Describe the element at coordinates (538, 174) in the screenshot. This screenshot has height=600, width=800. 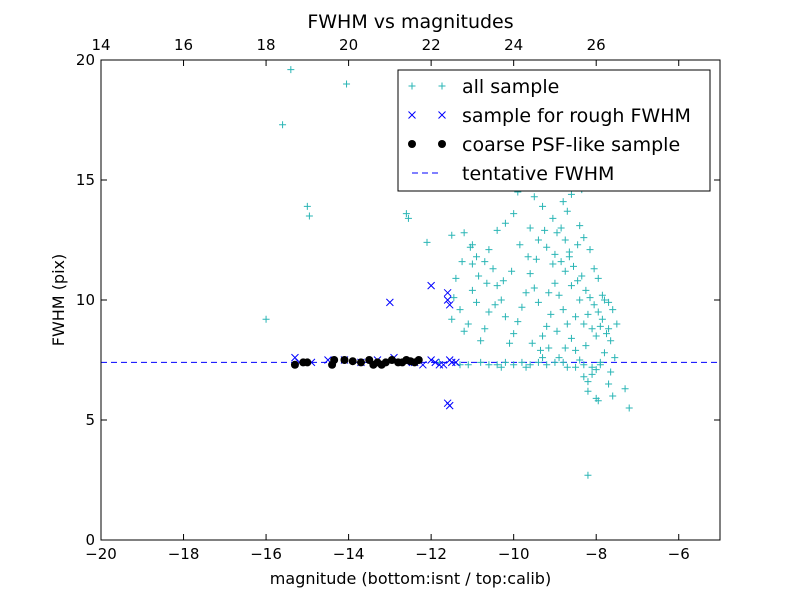
I see `legend-label: tentative FWHM` at that location.